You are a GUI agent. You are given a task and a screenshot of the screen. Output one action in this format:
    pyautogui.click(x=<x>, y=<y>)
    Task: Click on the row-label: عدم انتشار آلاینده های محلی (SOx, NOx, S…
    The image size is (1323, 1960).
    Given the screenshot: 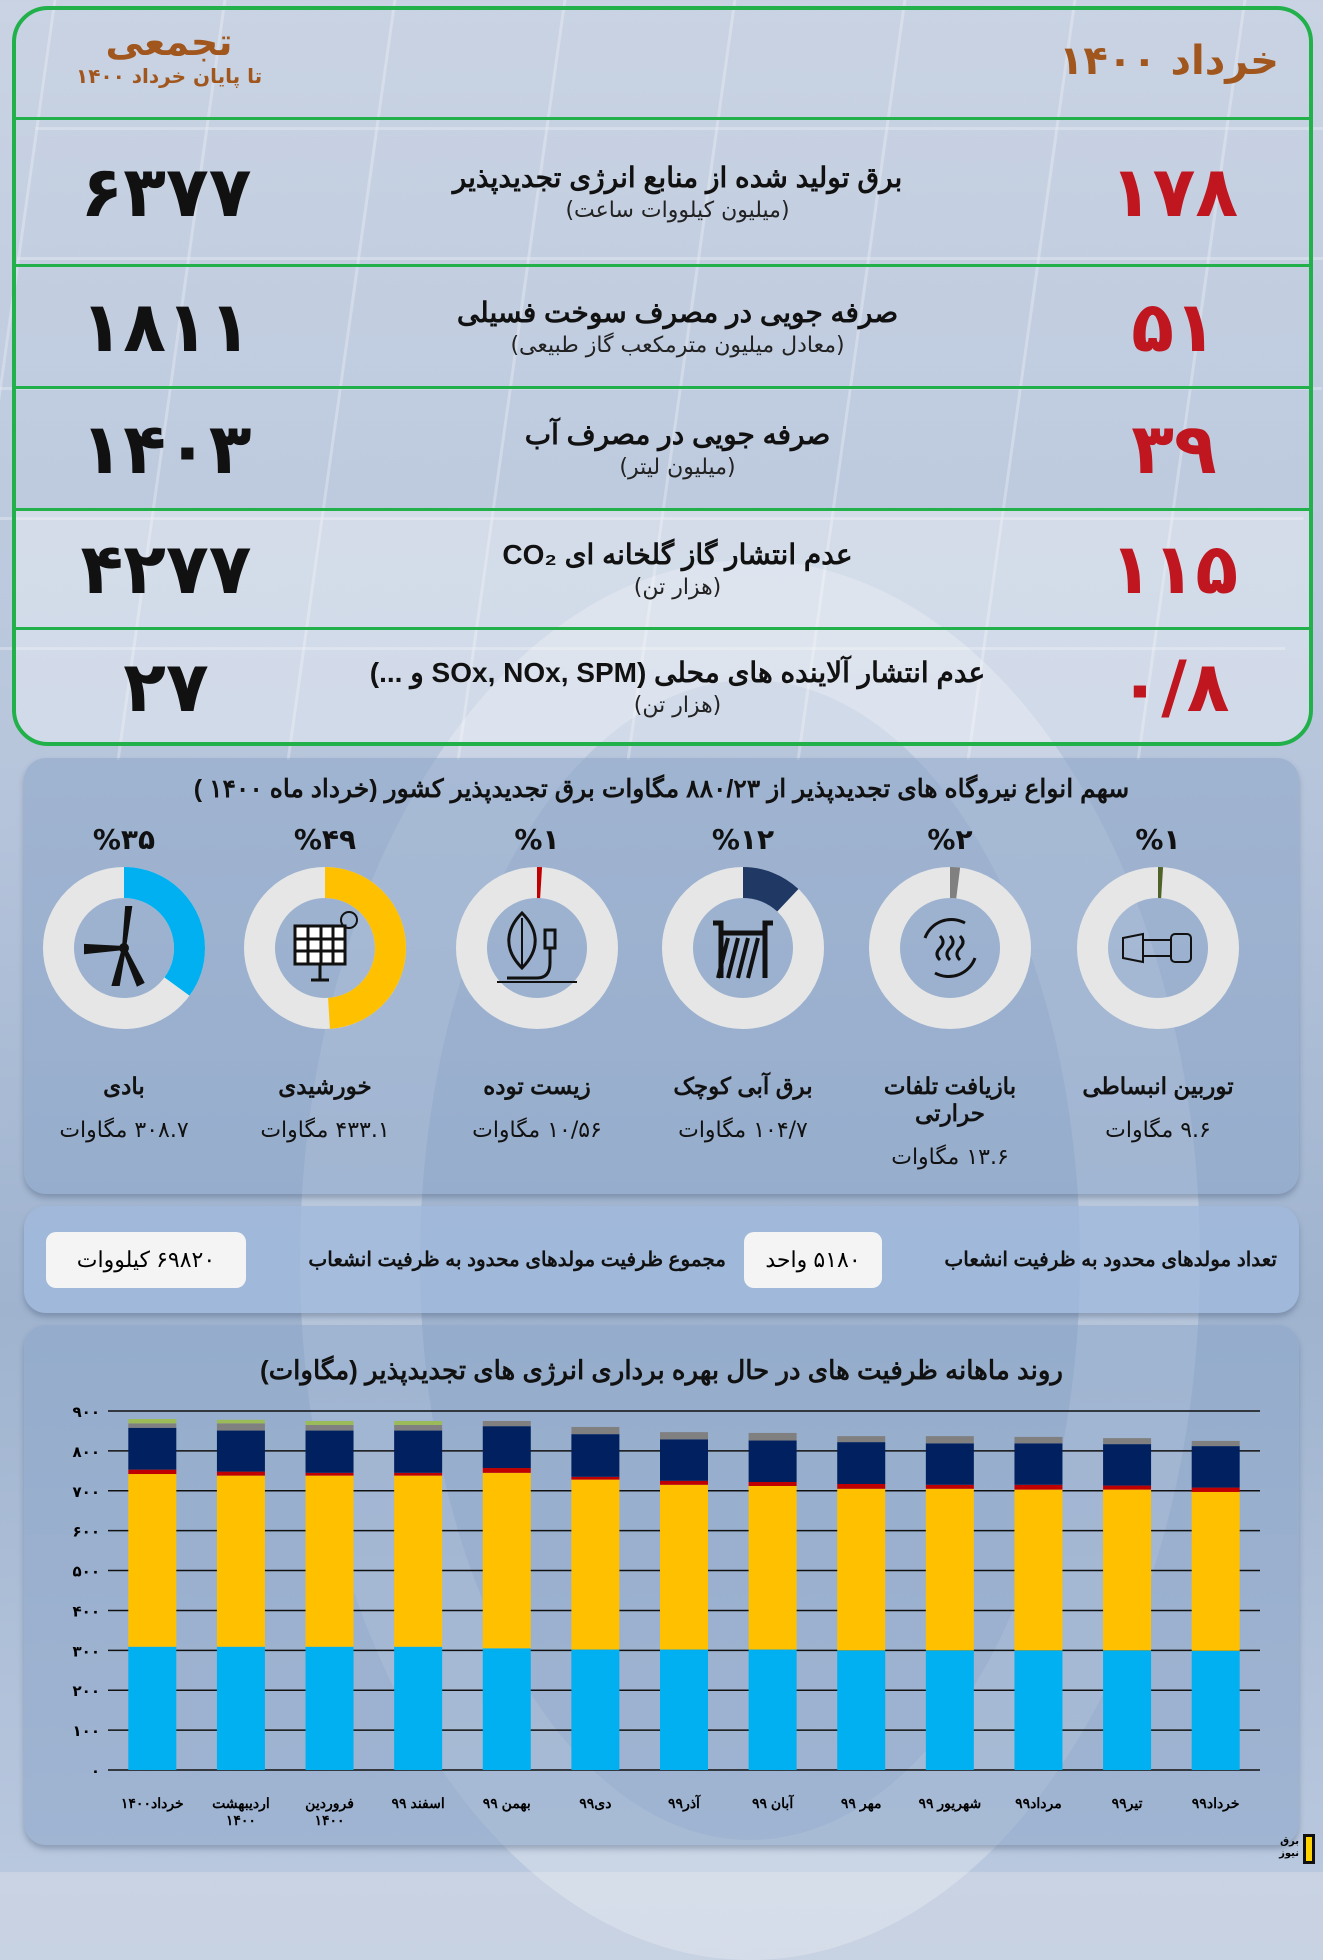 What is the action you would take?
    pyautogui.click(x=677, y=686)
    